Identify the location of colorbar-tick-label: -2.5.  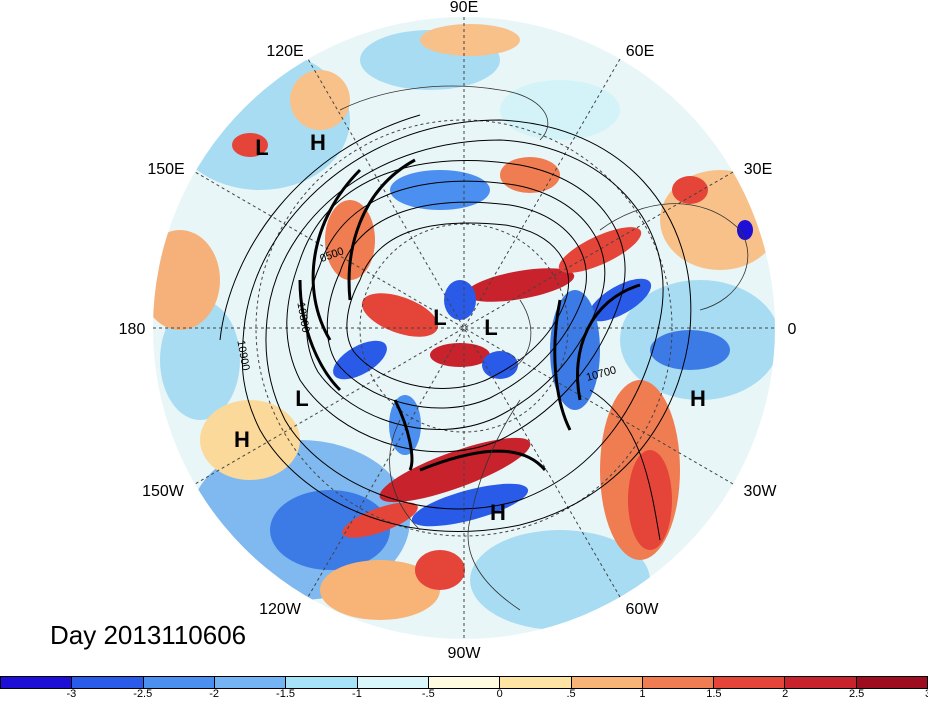
(143, 694).